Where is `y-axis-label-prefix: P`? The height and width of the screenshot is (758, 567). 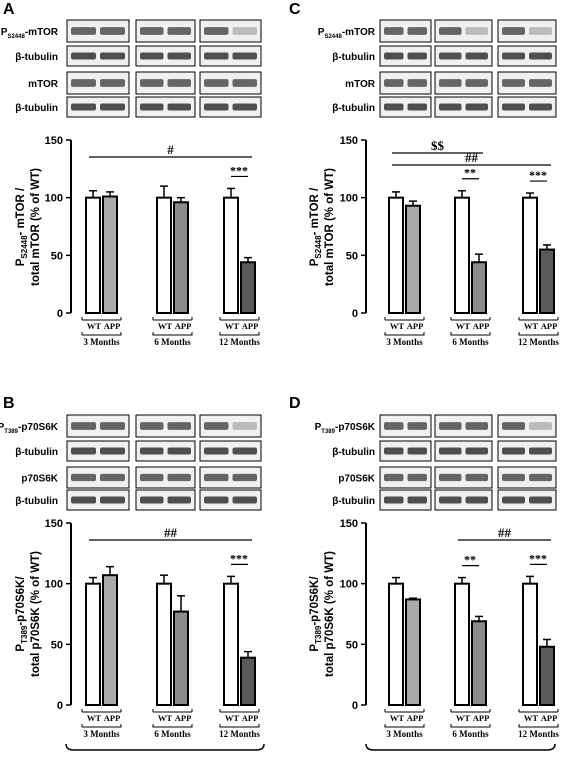 y-axis-label-prefix: P is located at coordinates (315, 648).